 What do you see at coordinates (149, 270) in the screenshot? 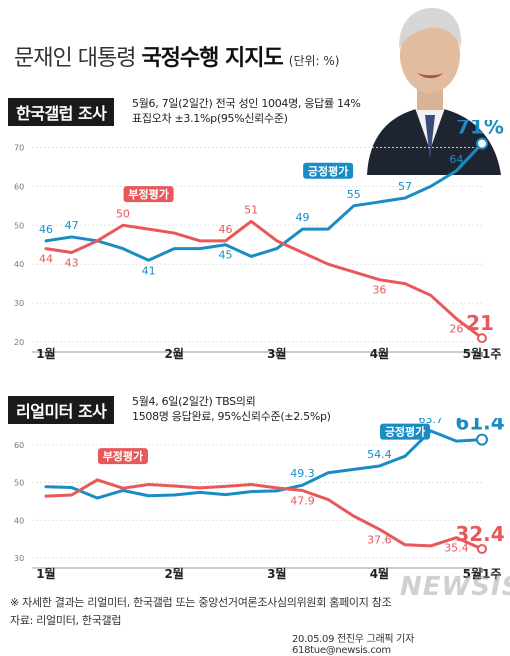
I see `data-label: 41` at bounding box center [149, 270].